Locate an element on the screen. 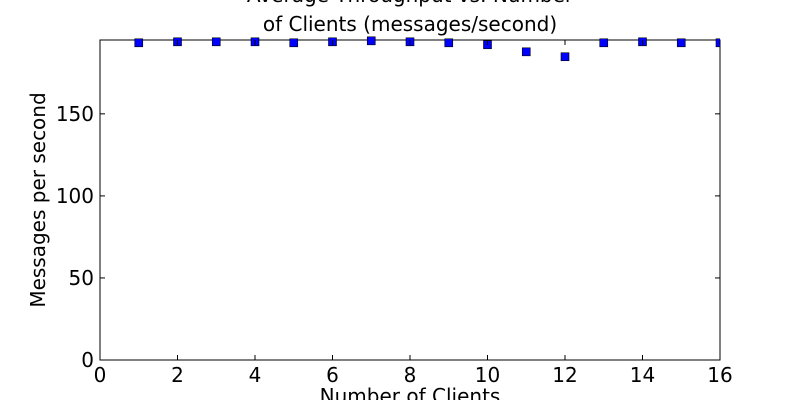 This screenshot has height=400, width=800. x-tick-label: 8 is located at coordinates (410, 375).